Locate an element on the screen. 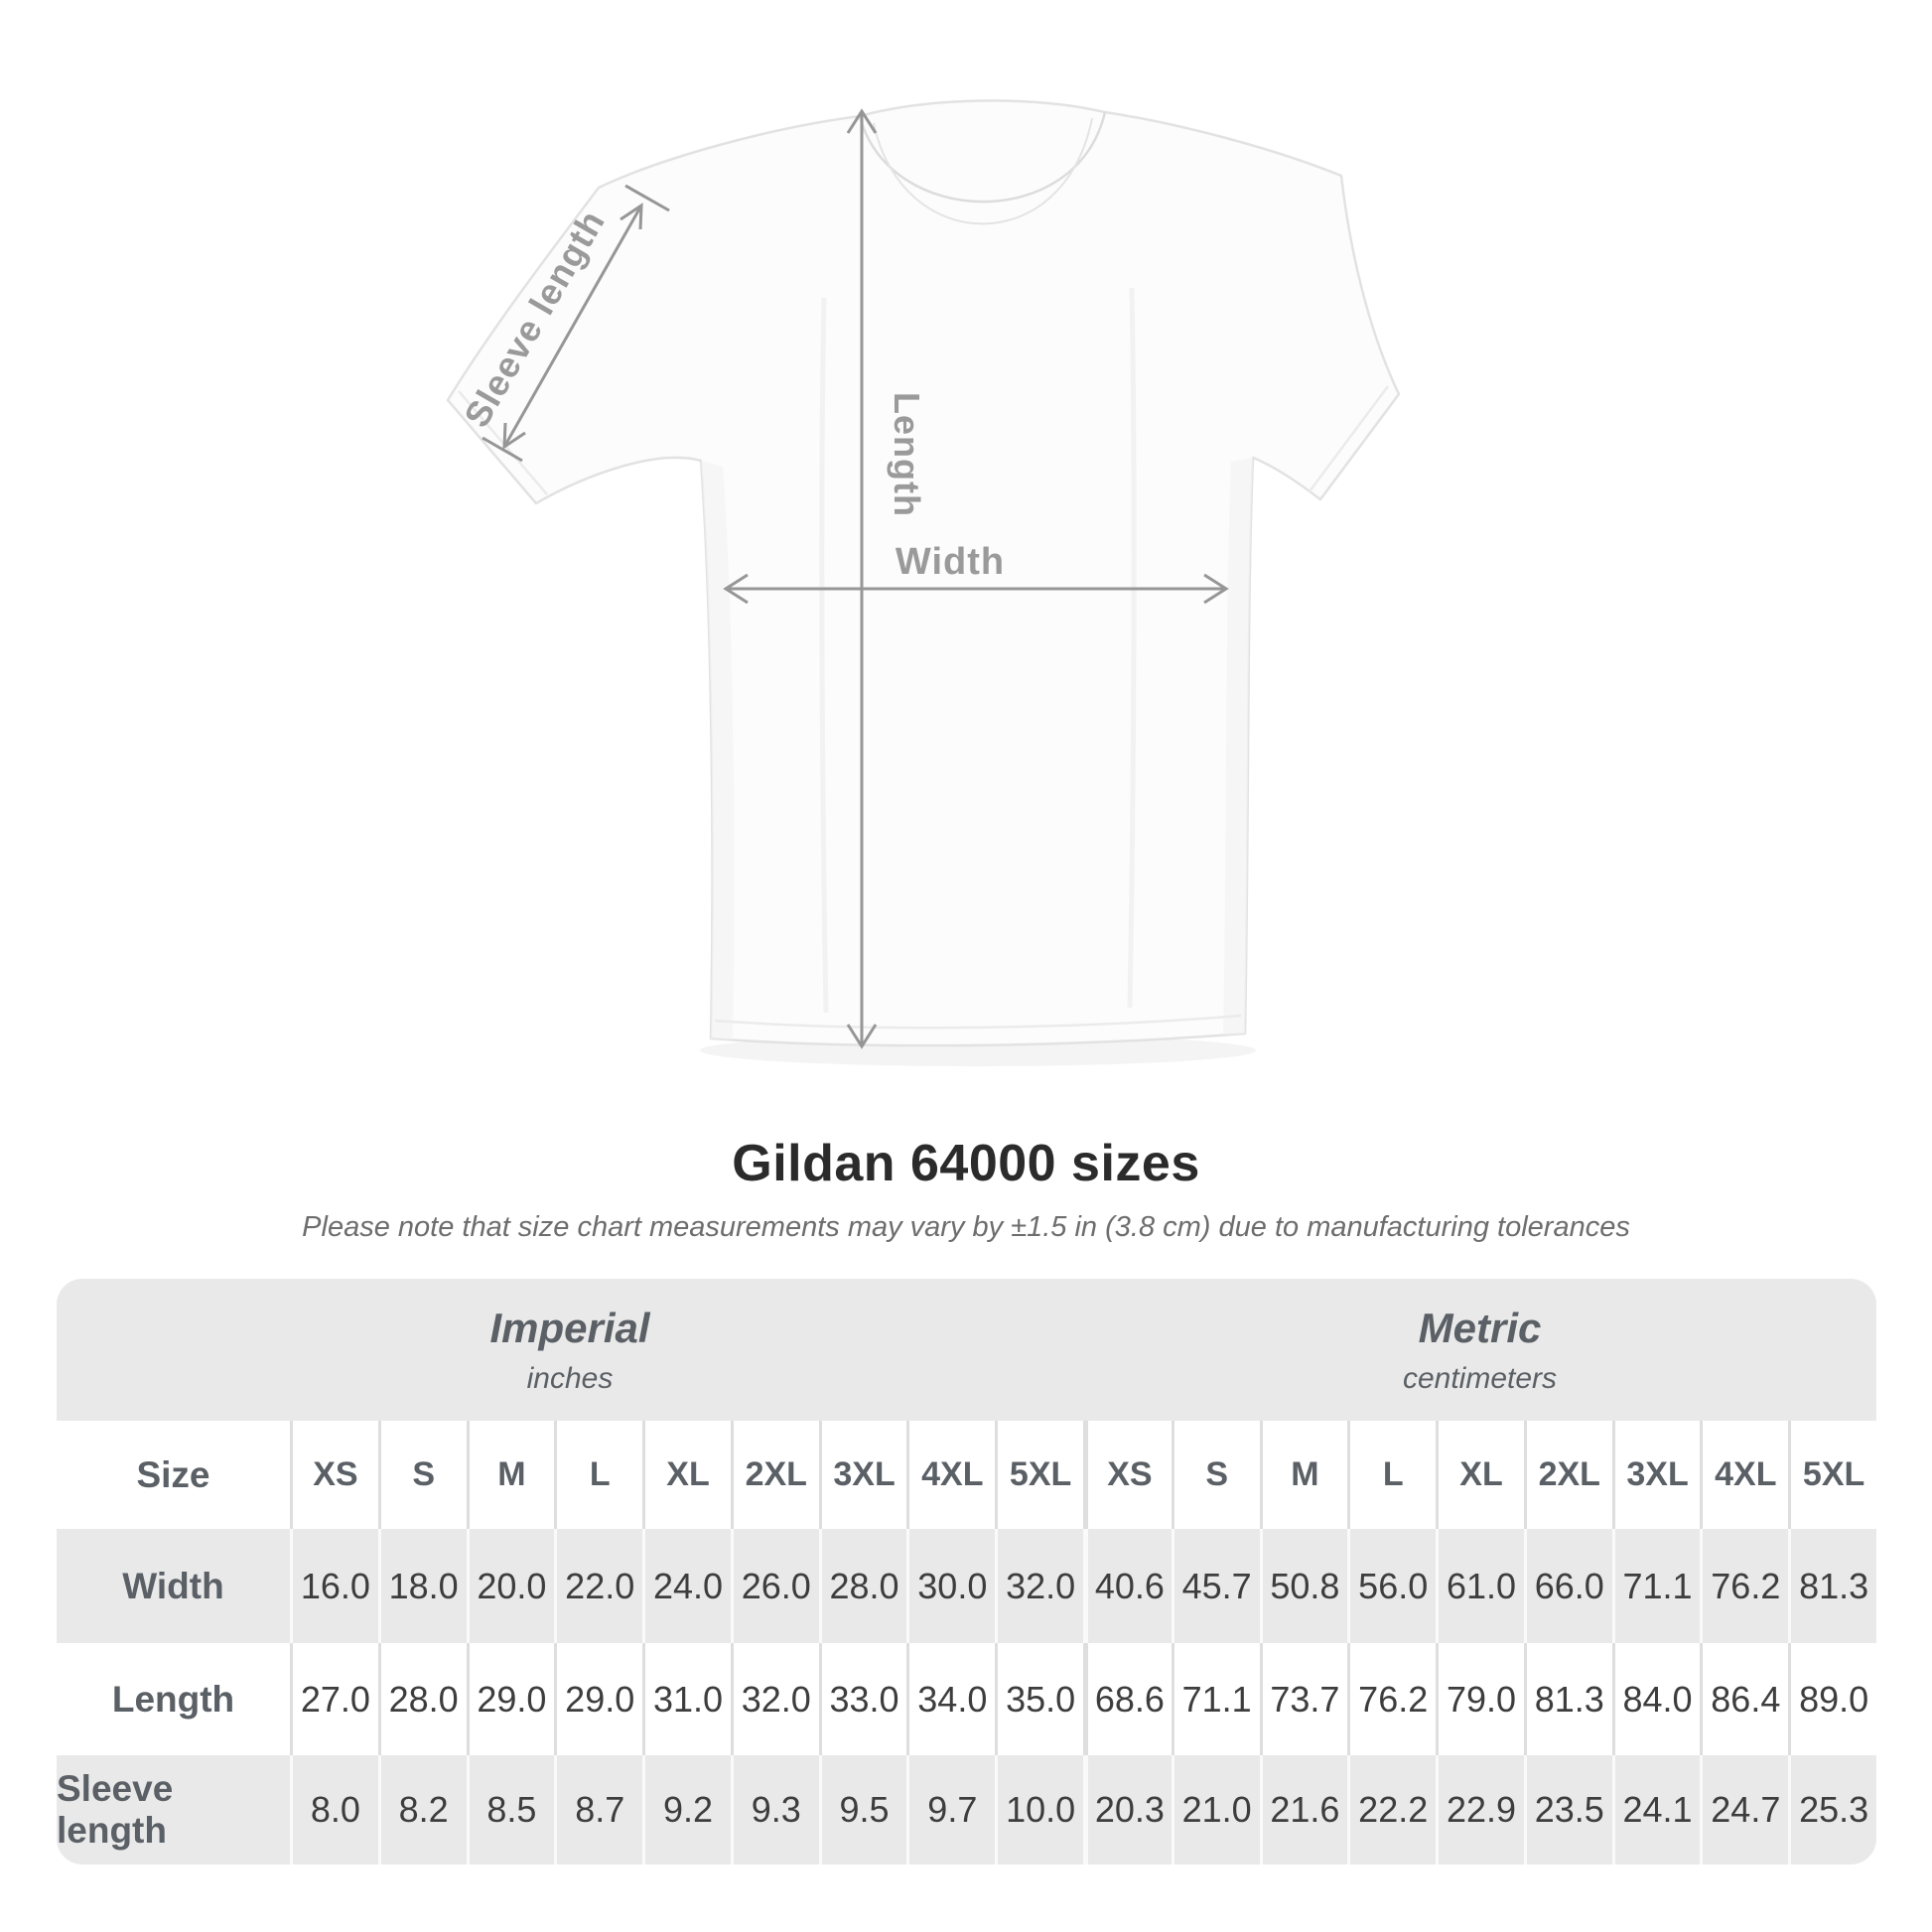 The height and width of the screenshot is (1932, 1932). metric-label: Metric is located at coordinates (1480, 1327).